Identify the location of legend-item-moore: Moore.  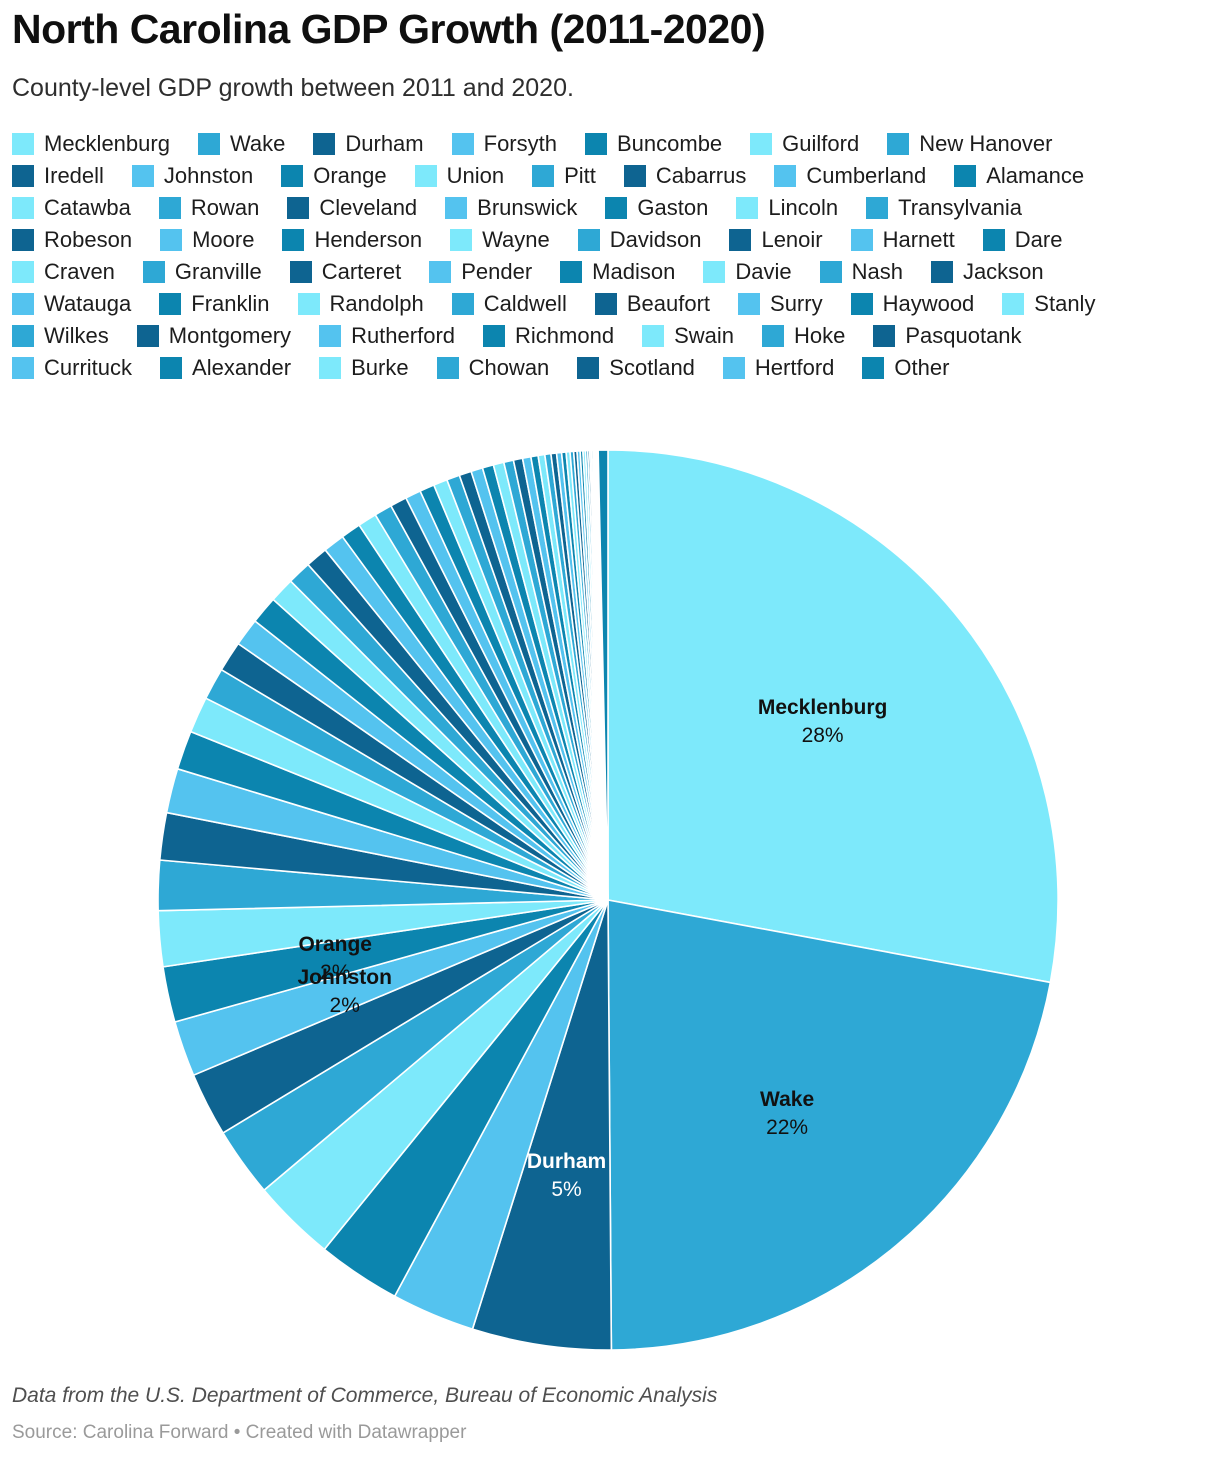
(207, 240).